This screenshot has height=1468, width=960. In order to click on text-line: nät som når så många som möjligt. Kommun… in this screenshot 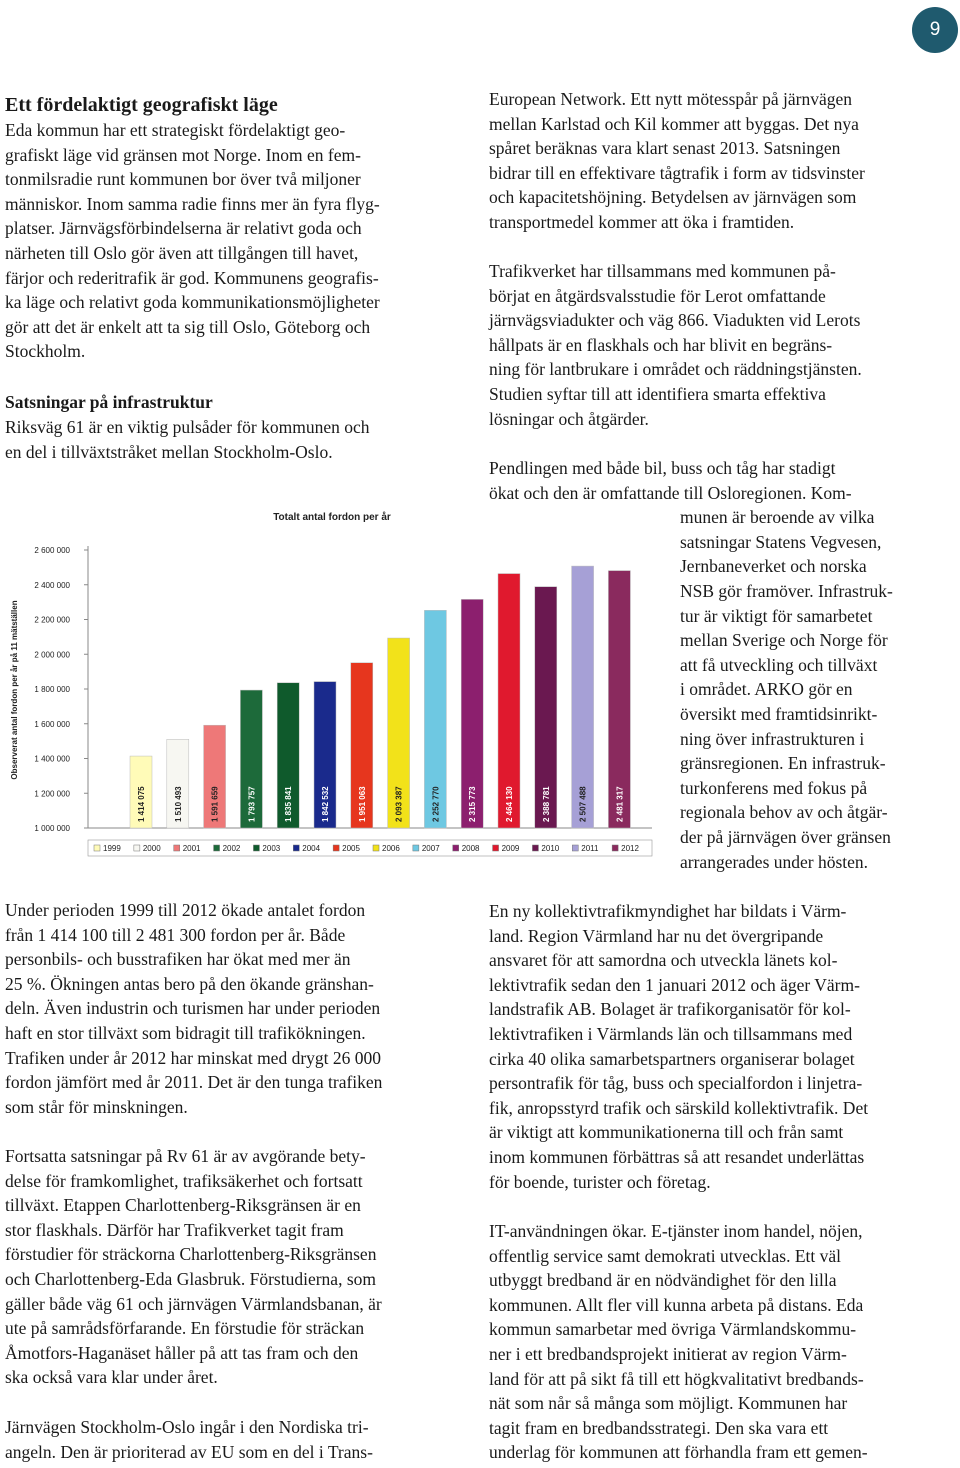, I will do `click(668, 1403)`.